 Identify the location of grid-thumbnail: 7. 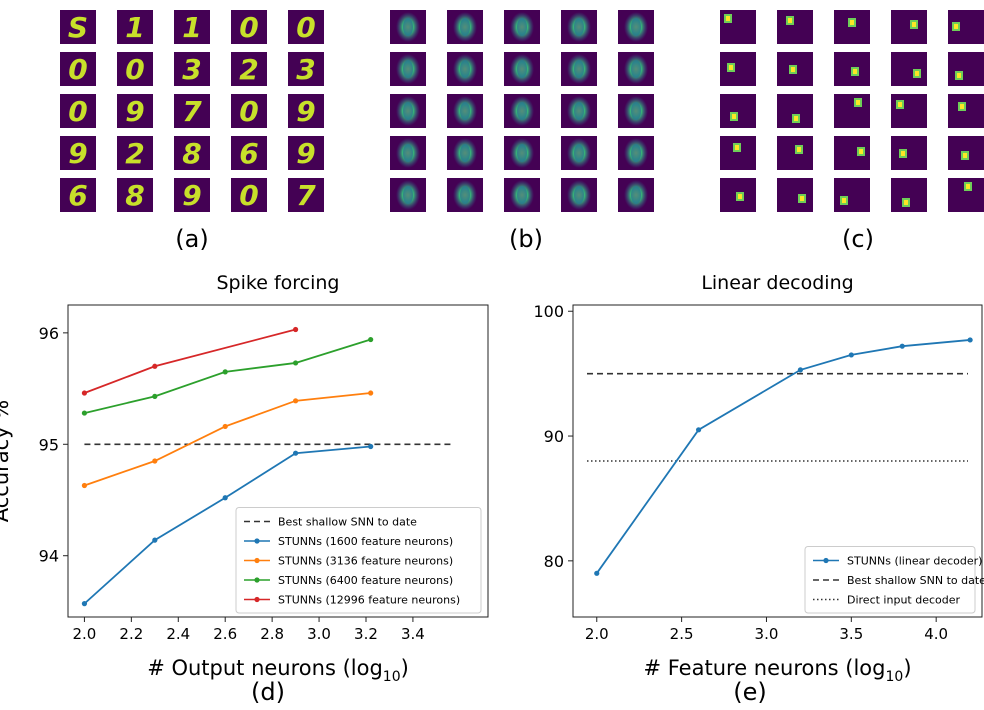
(192, 111).